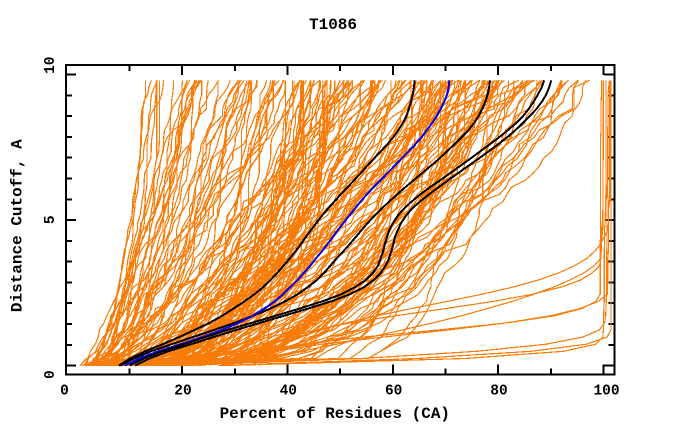  I want to click on svg-text: 5, so click(51, 219).